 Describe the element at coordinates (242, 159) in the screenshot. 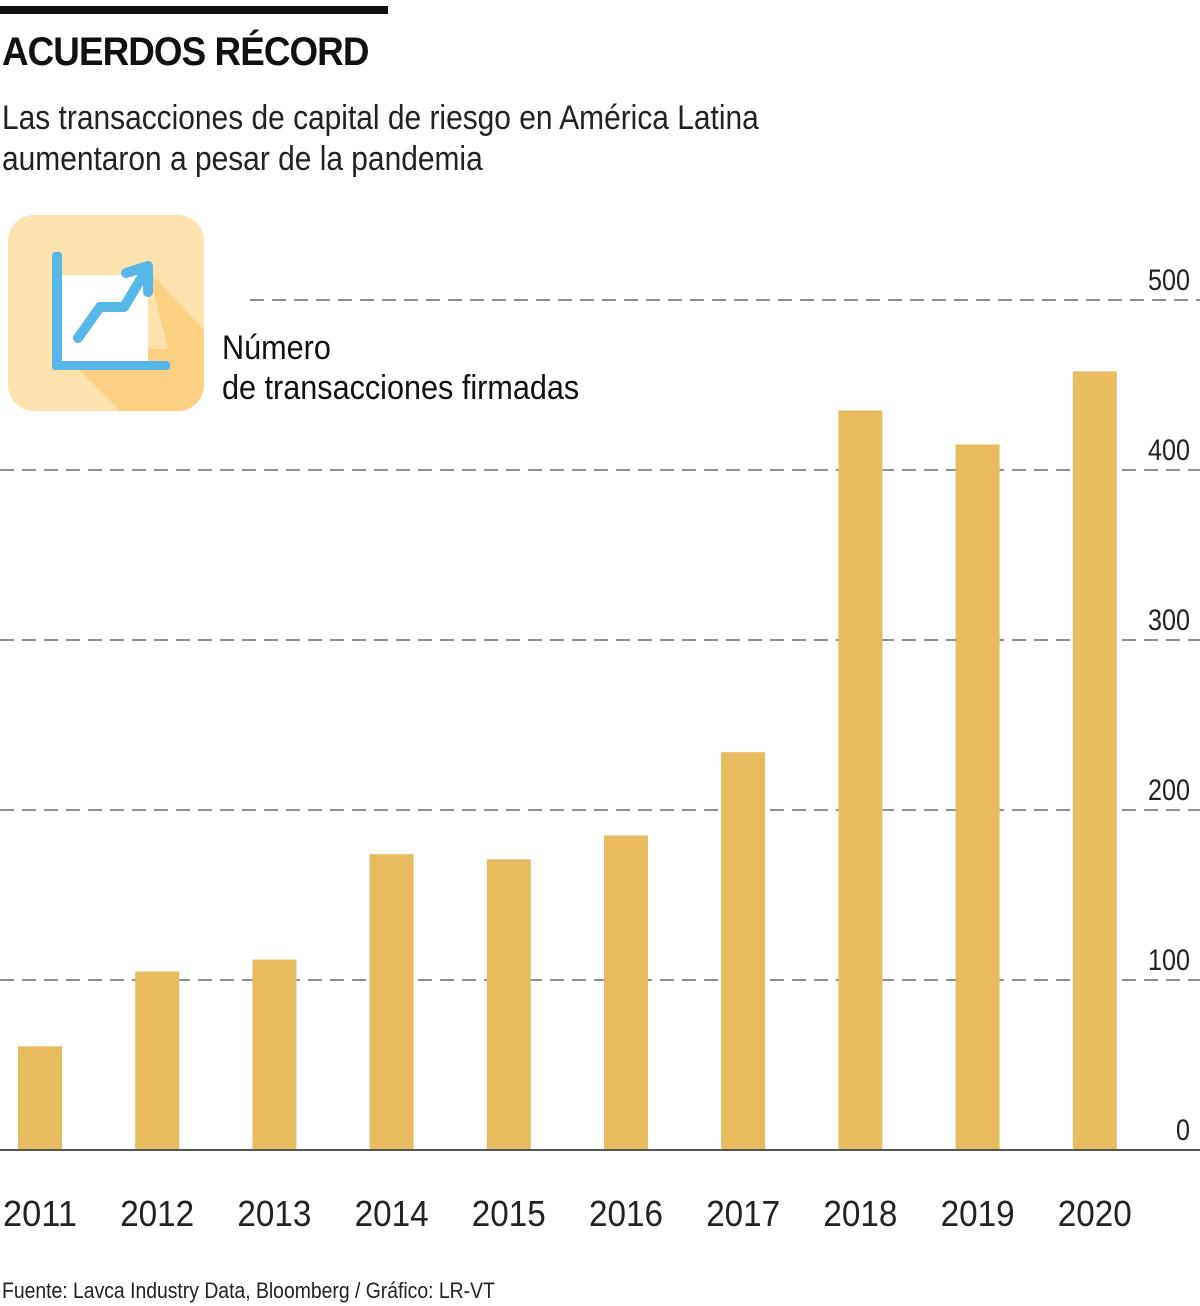

I see `subtitle-line-2: aumentaron a pesar de la pandemia` at that location.